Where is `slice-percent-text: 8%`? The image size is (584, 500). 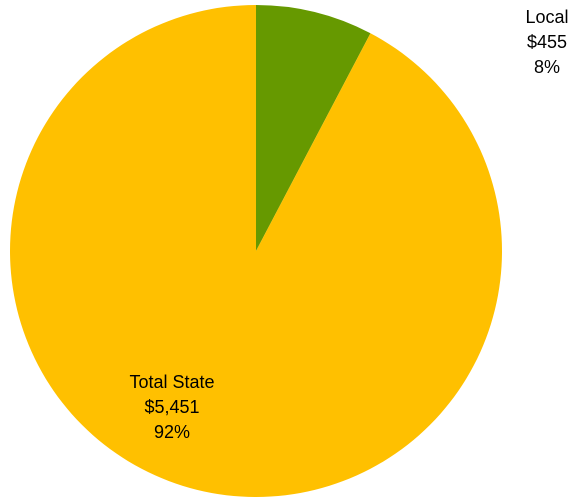
slice-percent-text: 8% is located at coordinates (547, 67).